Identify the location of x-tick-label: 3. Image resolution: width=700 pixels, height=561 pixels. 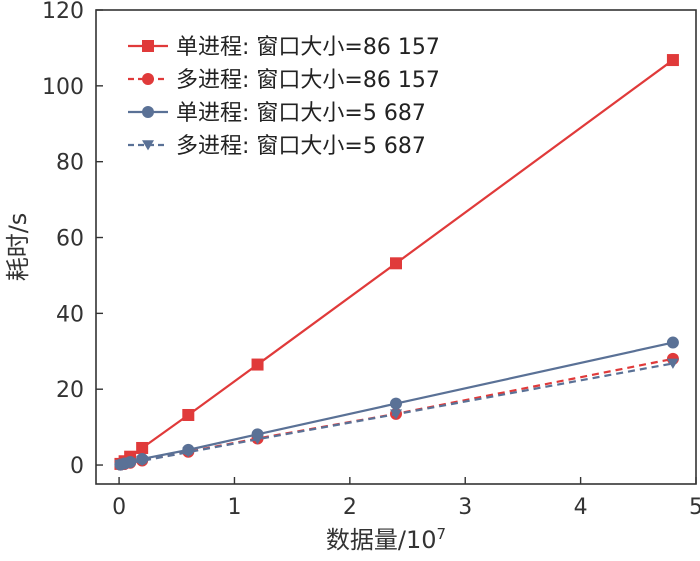
(465, 507).